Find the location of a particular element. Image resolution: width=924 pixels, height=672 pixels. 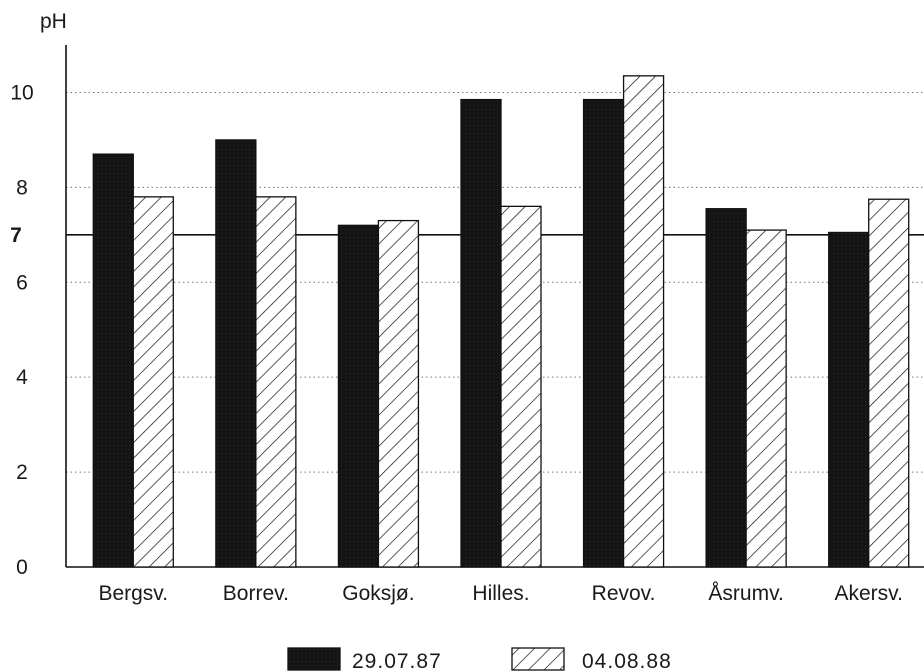

x-category-label: Åsrumv. is located at coordinates (745, 593).